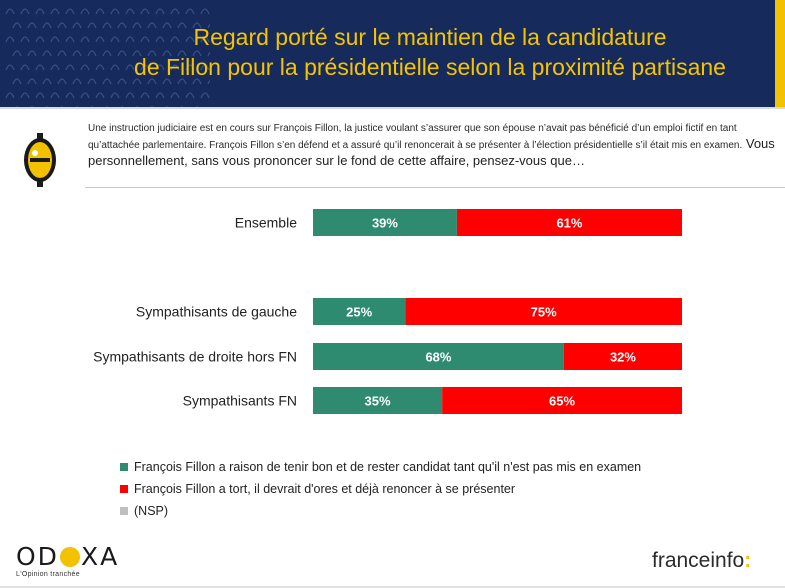 This screenshot has height=588, width=785. Describe the element at coordinates (544, 312) in the screenshot. I see `bar-data-label: 75%` at that location.